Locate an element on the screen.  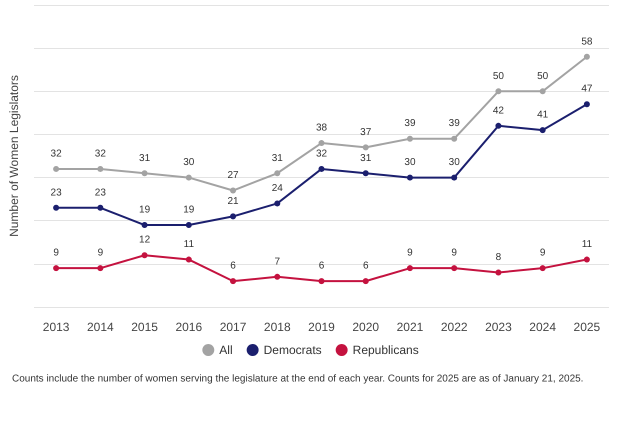
x-tick-label: 2016 is located at coordinates (188, 327).